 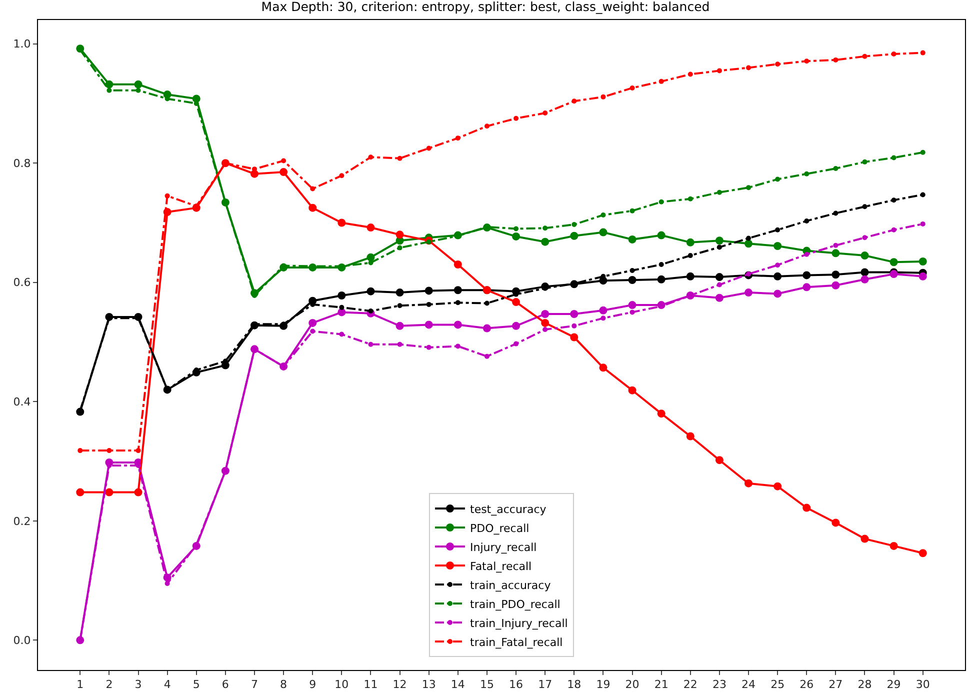 What do you see at coordinates (545, 685) in the screenshot?
I see `x-tick-label: 17` at bounding box center [545, 685].